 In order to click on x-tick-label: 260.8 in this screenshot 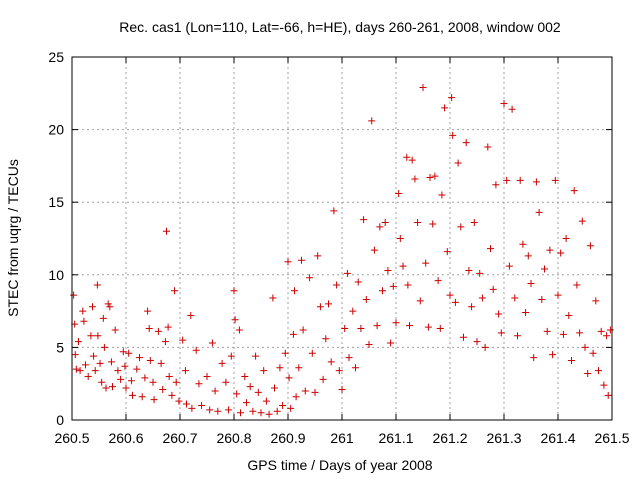, I will do `click(233, 438)`.